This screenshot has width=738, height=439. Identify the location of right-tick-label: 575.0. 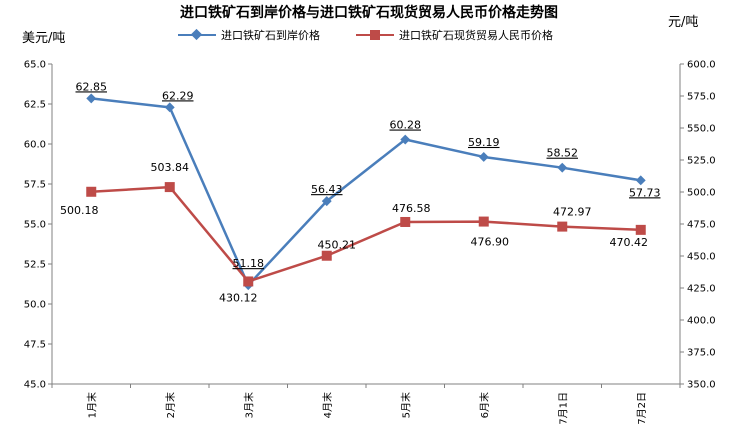
(701, 97).